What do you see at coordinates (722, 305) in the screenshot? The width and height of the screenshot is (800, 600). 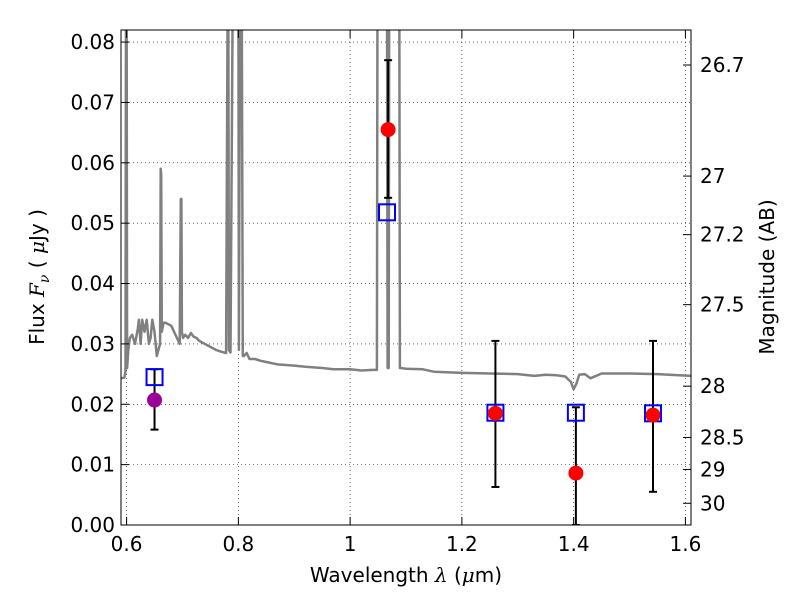 I see `magnitude-tick-label: 27.5` at bounding box center [722, 305].